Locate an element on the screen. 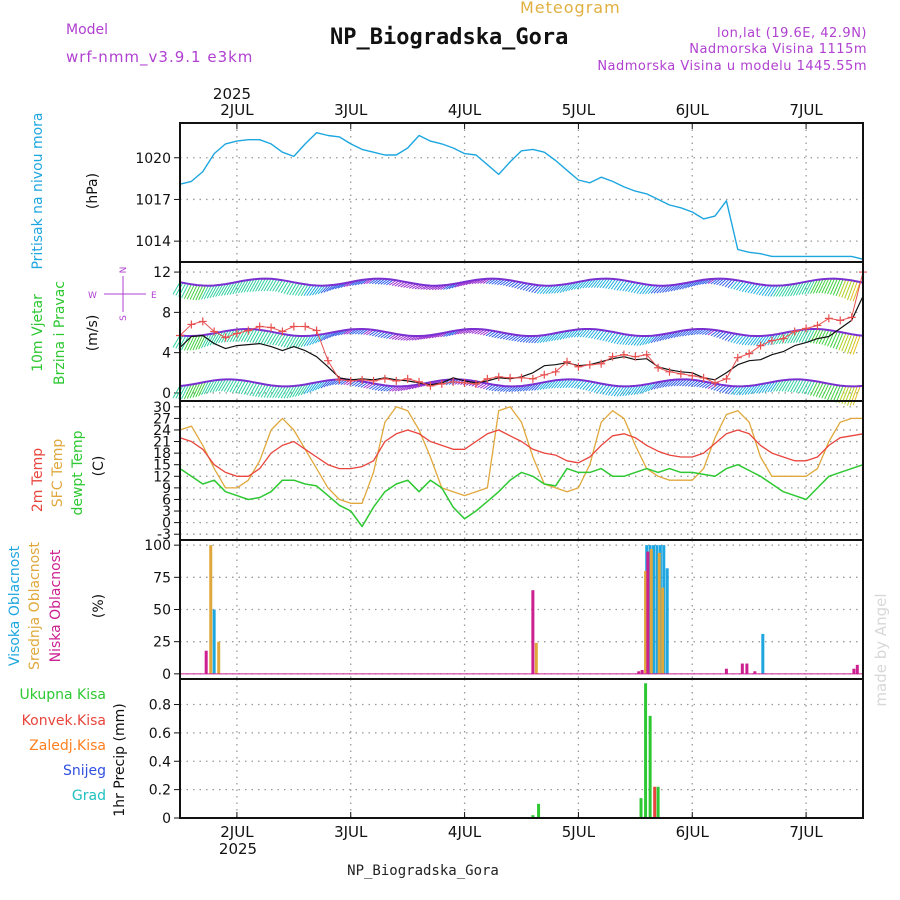  legend-total-precip: Ukupna Kisa is located at coordinates (62, 695).